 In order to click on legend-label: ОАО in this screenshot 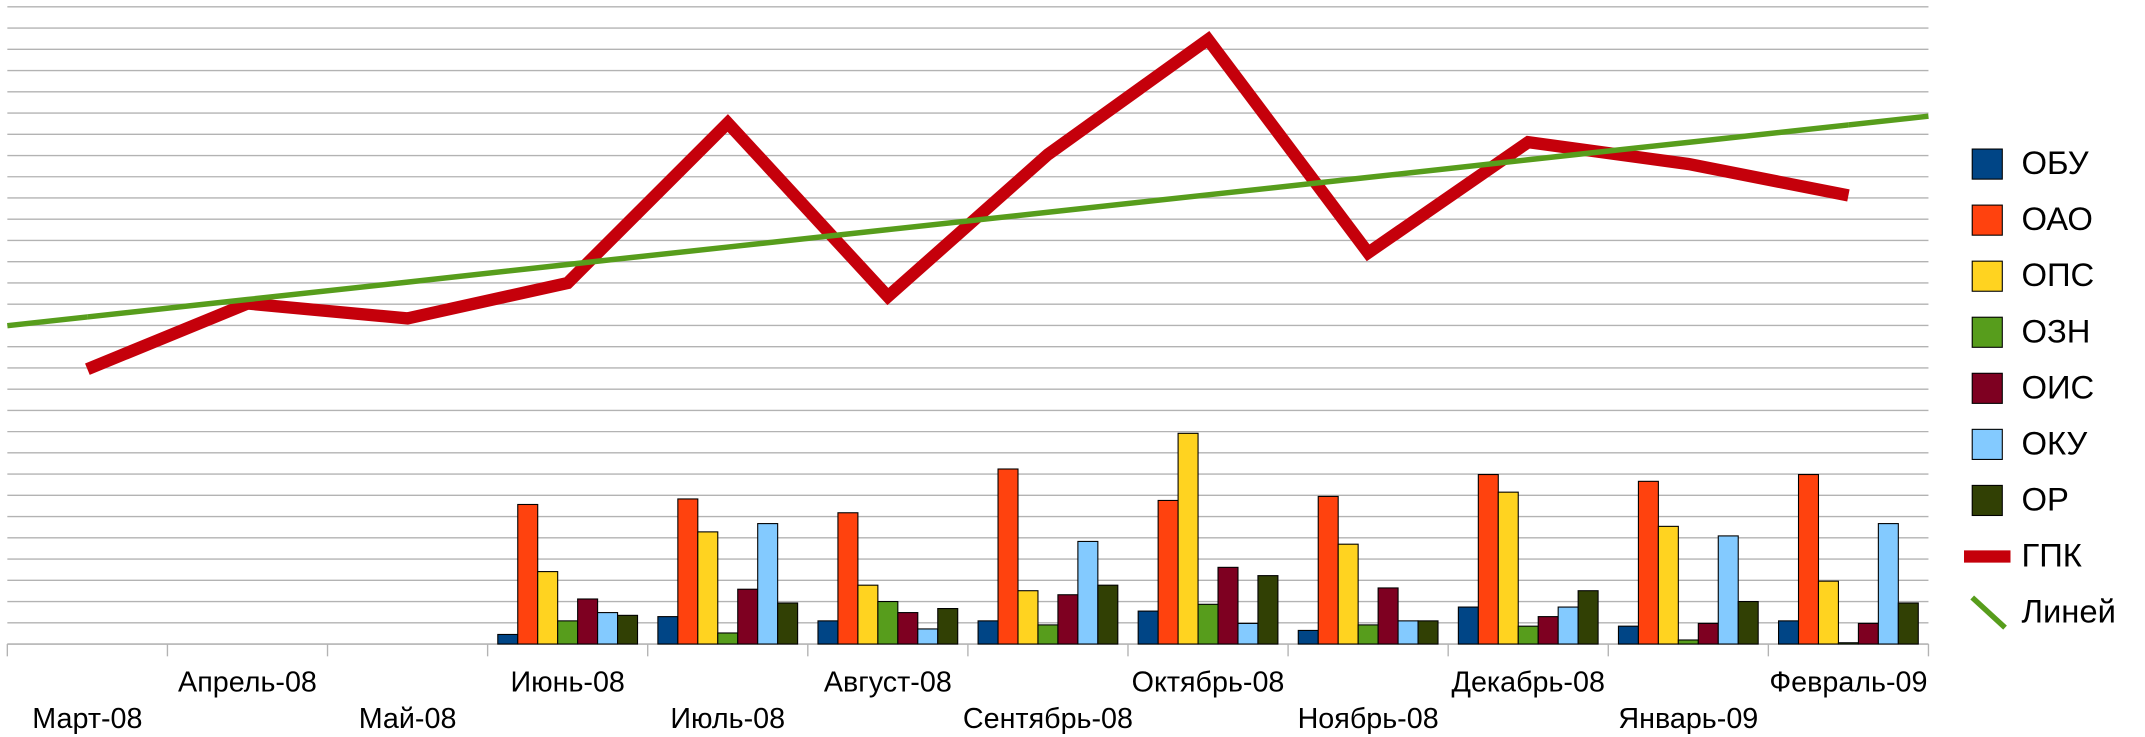, I will do `click(2056, 218)`.